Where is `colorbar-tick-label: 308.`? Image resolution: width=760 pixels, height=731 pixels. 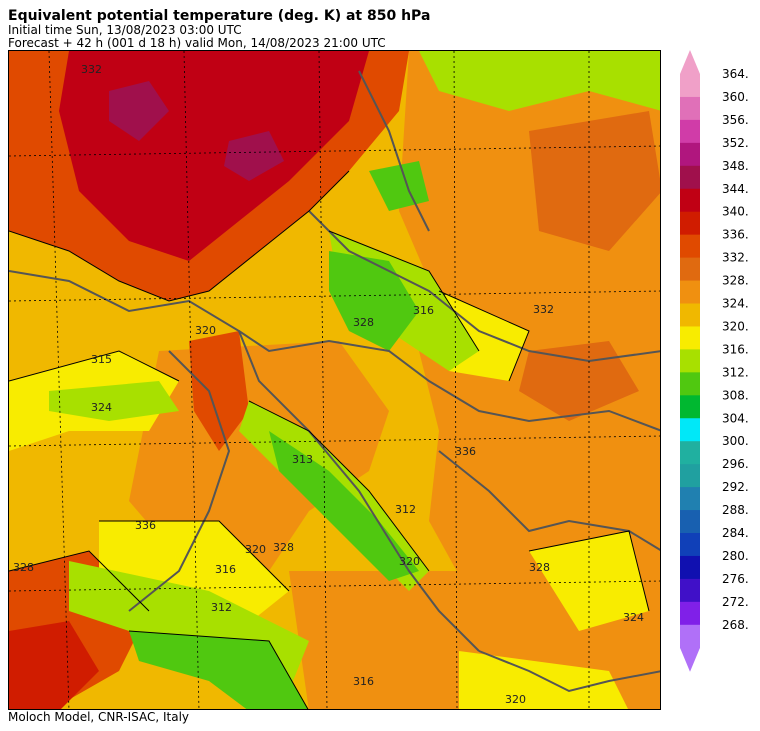
colorbar-tick-label: 308. is located at coordinates (735, 395).